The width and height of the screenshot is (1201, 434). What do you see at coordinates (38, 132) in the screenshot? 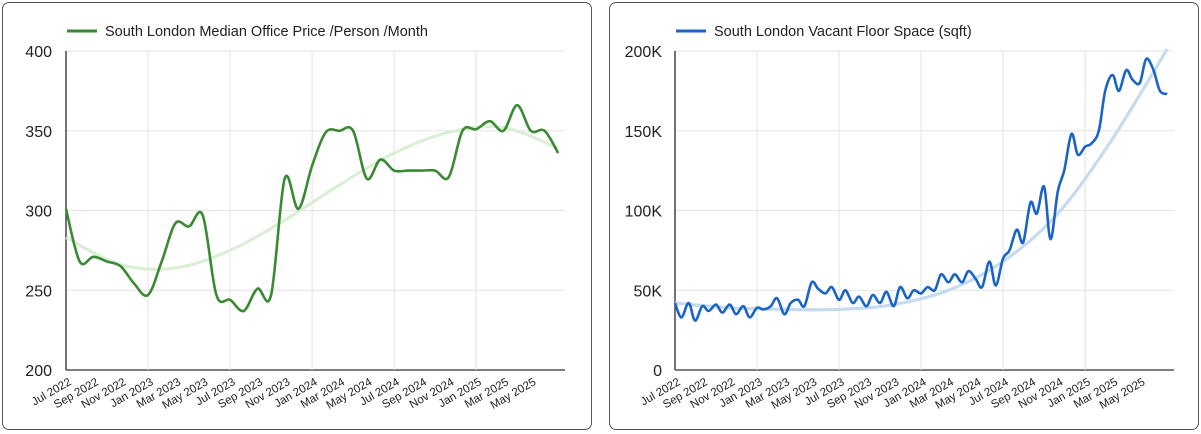
I see `y-tick-label: 350` at bounding box center [38, 132].